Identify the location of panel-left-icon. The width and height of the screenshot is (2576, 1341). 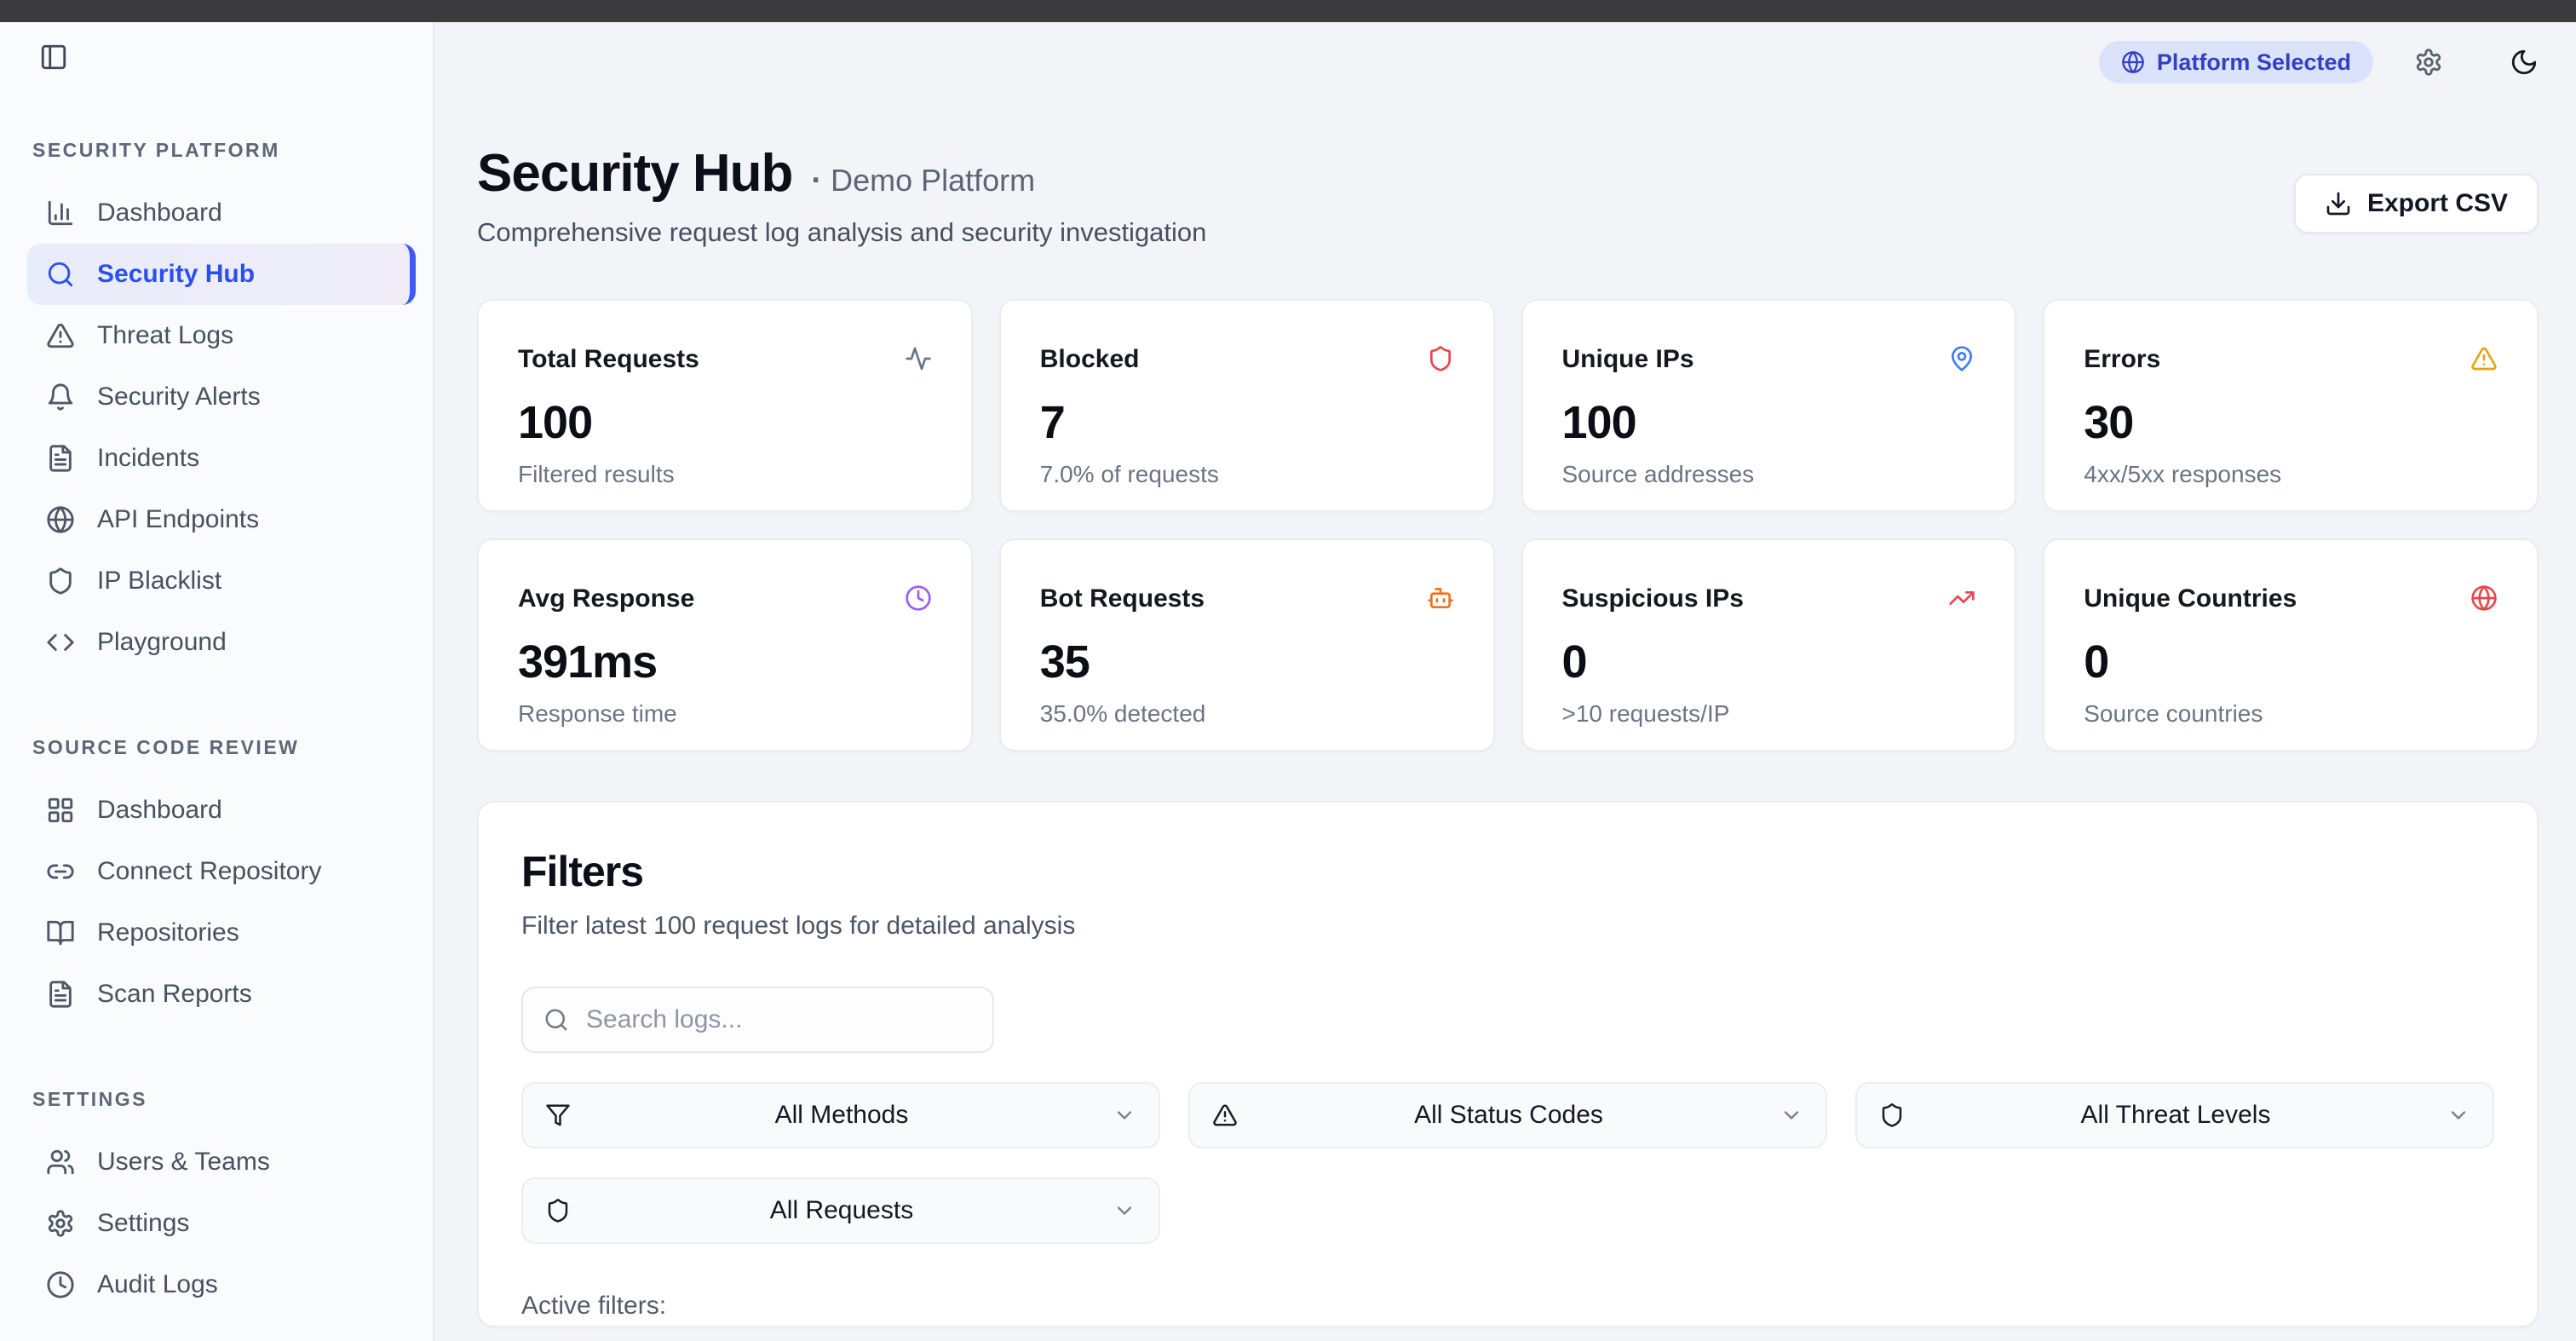
(54, 58).